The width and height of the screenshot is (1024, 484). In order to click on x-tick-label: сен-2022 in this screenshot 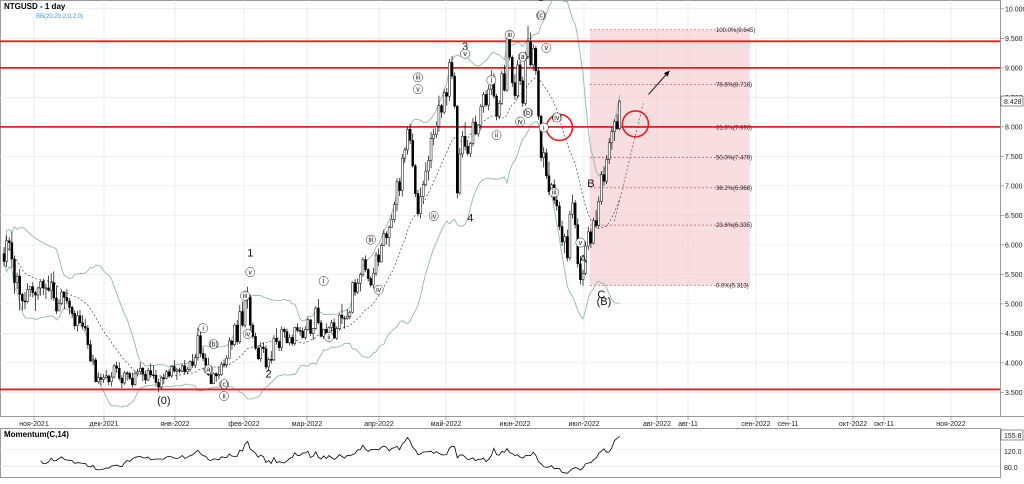, I will do `click(755, 424)`.